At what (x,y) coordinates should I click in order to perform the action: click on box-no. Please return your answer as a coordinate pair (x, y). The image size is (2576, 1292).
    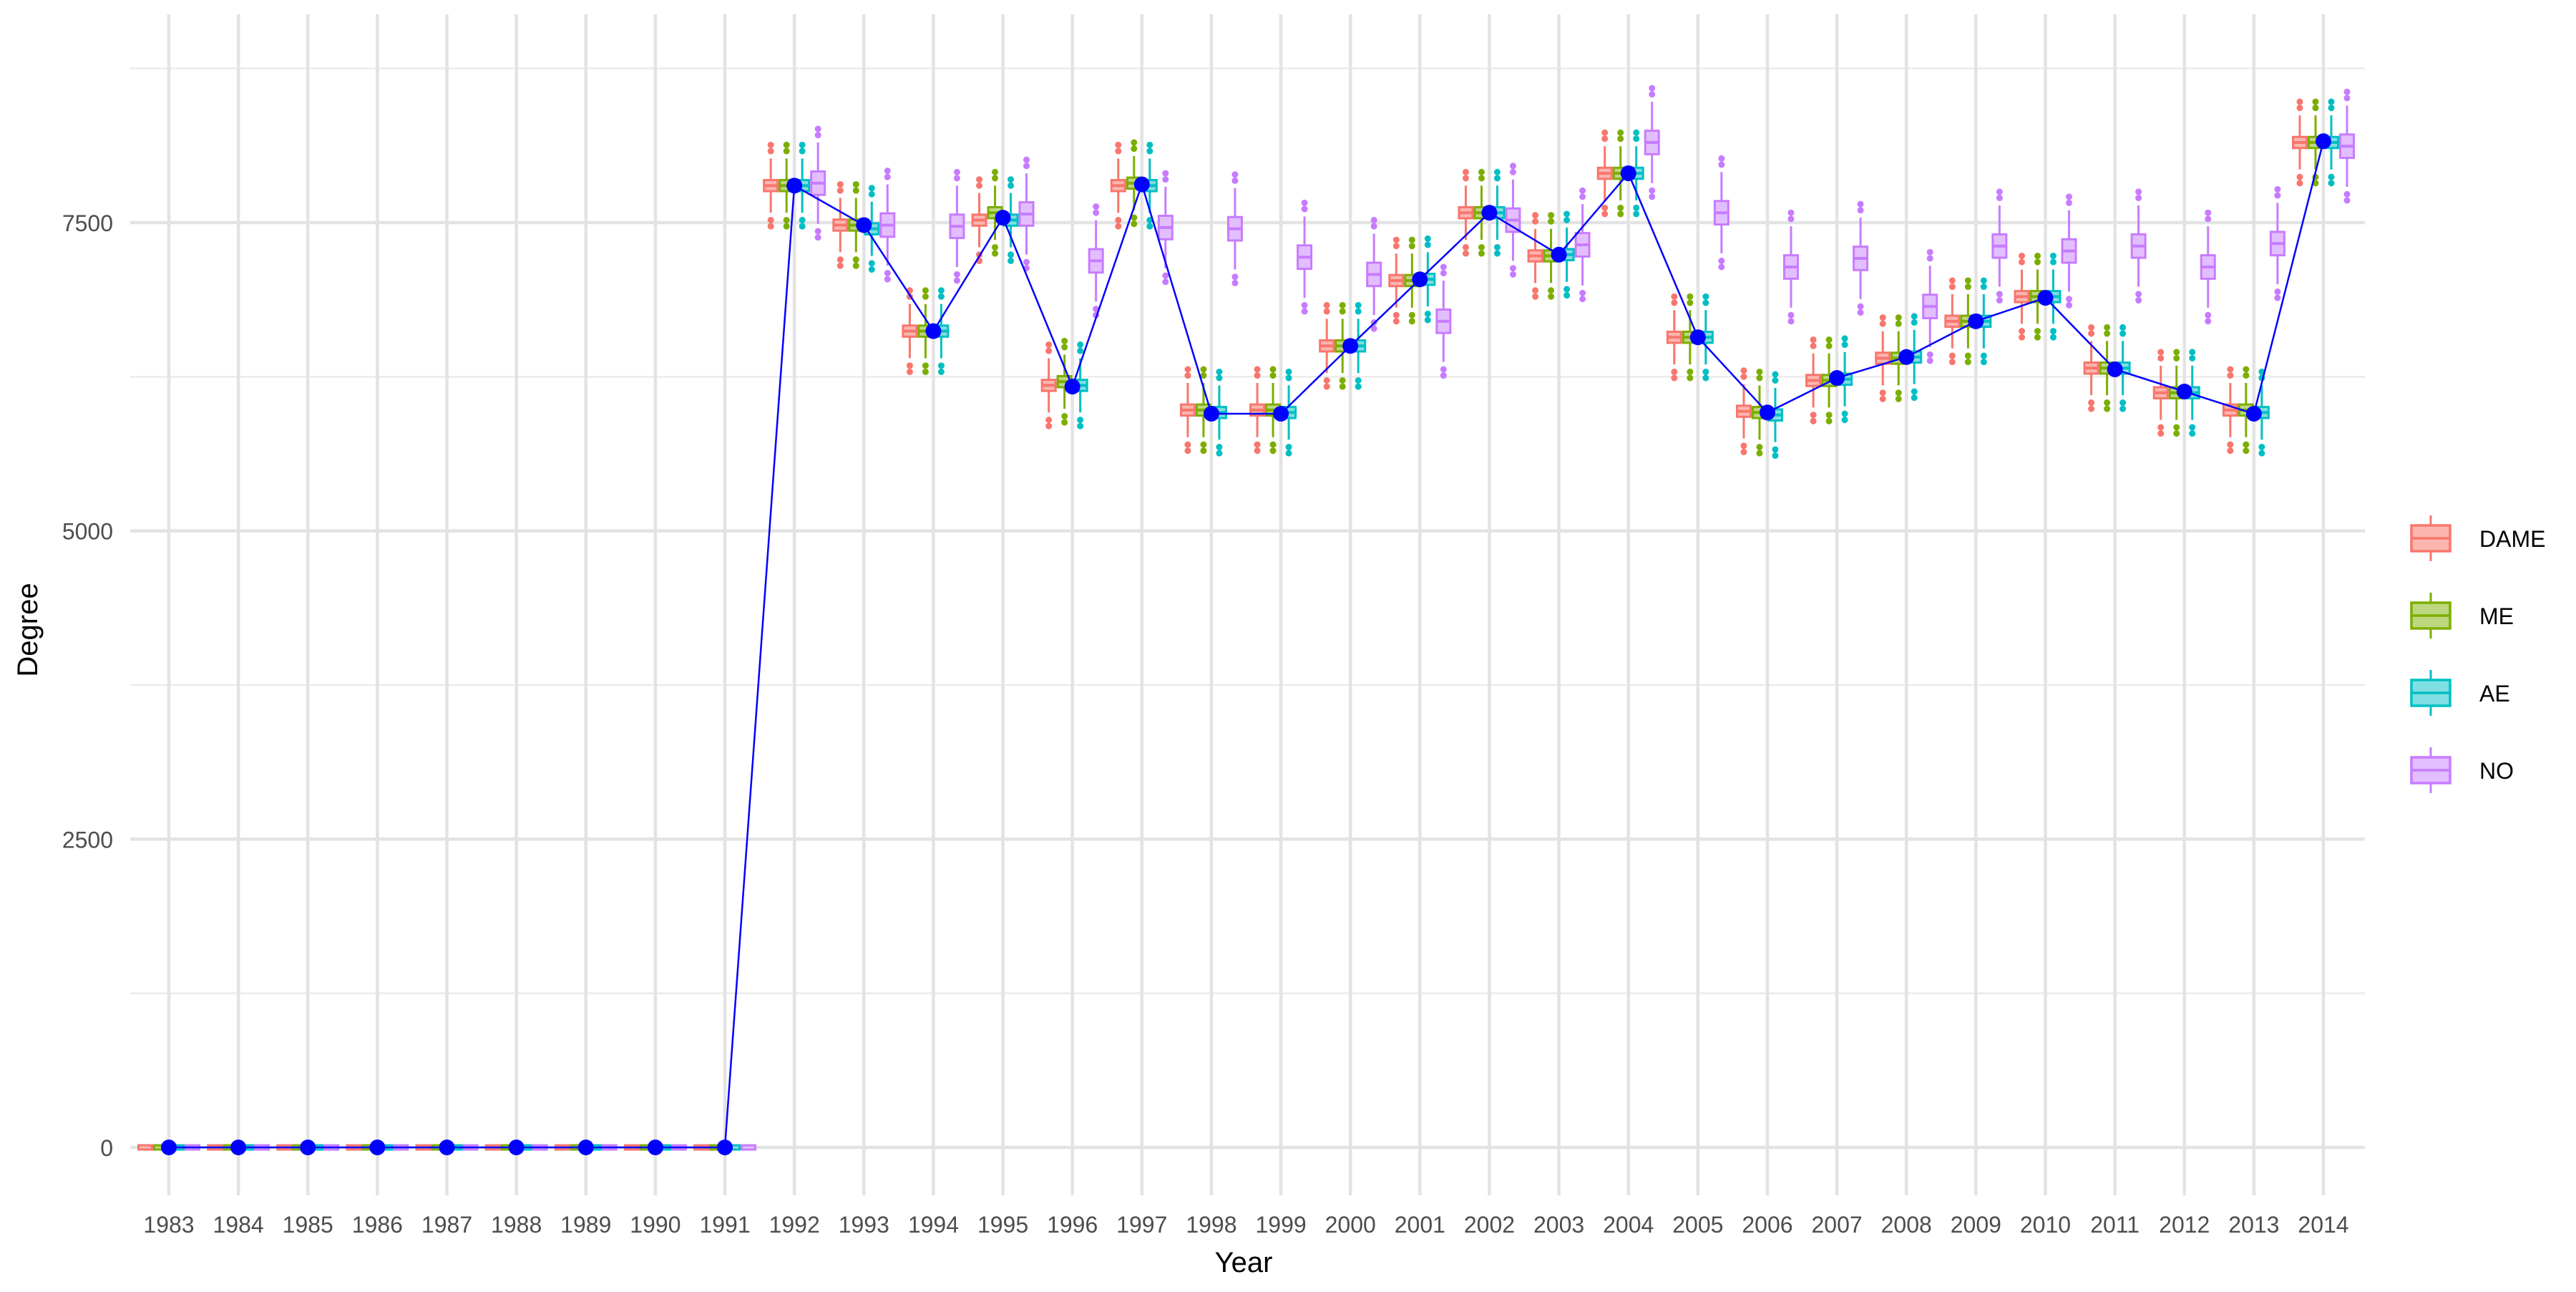
    Looking at the image, I should click on (1861, 258).